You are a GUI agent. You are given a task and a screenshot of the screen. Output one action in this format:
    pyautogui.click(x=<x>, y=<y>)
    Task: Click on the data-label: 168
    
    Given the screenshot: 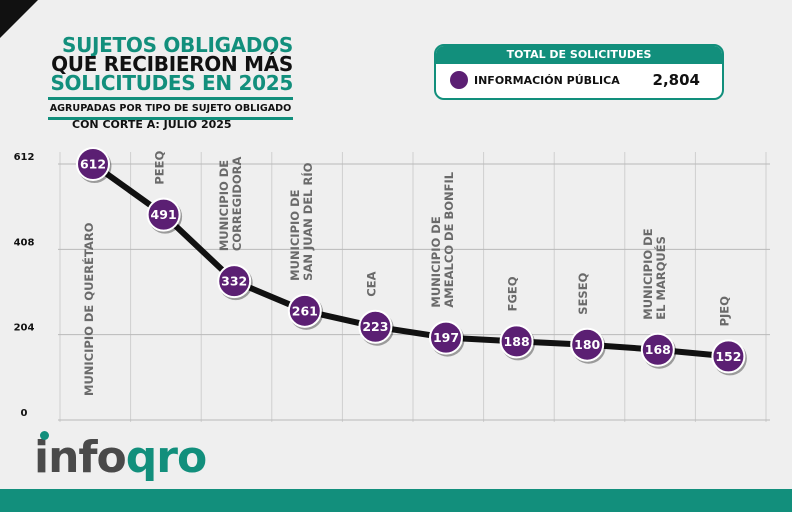 What is the action you would take?
    pyautogui.click(x=658, y=349)
    